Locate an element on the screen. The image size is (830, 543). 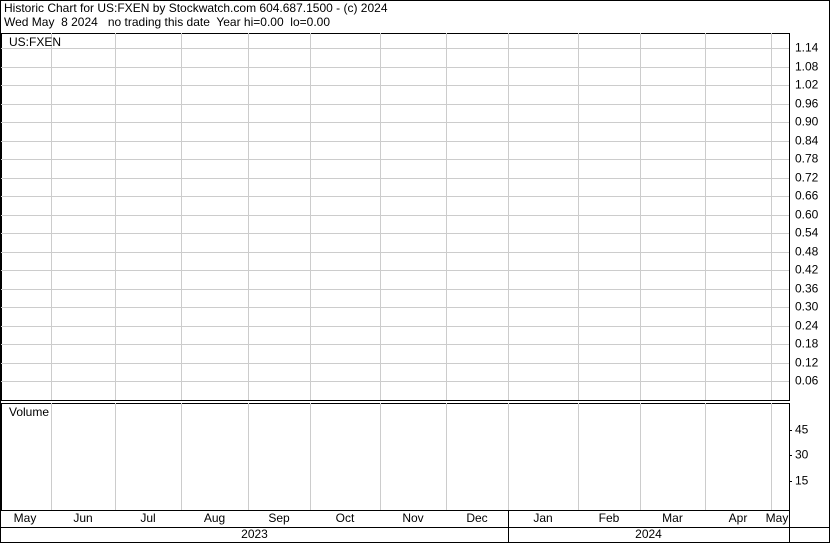
x-tick-label: Nov is located at coordinates (412, 518).